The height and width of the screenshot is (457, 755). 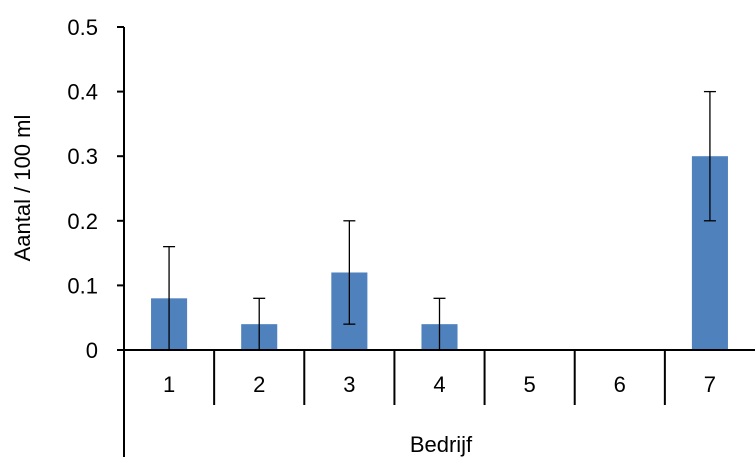 What do you see at coordinates (95, 189) in the screenshot?
I see `y-axis-ticks: 0 0.1 0.2 0.3 0.4 0.5` at bounding box center [95, 189].